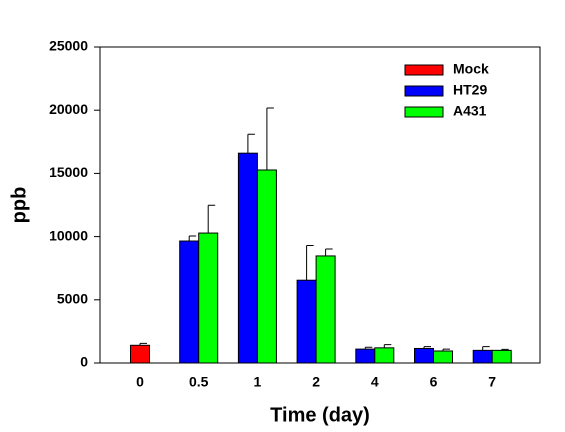 This screenshot has width=565, height=432. What do you see at coordinates (72, 299) in the screenshot?
I see `y-tick-label: 5000` at bounding box center [72, 299].